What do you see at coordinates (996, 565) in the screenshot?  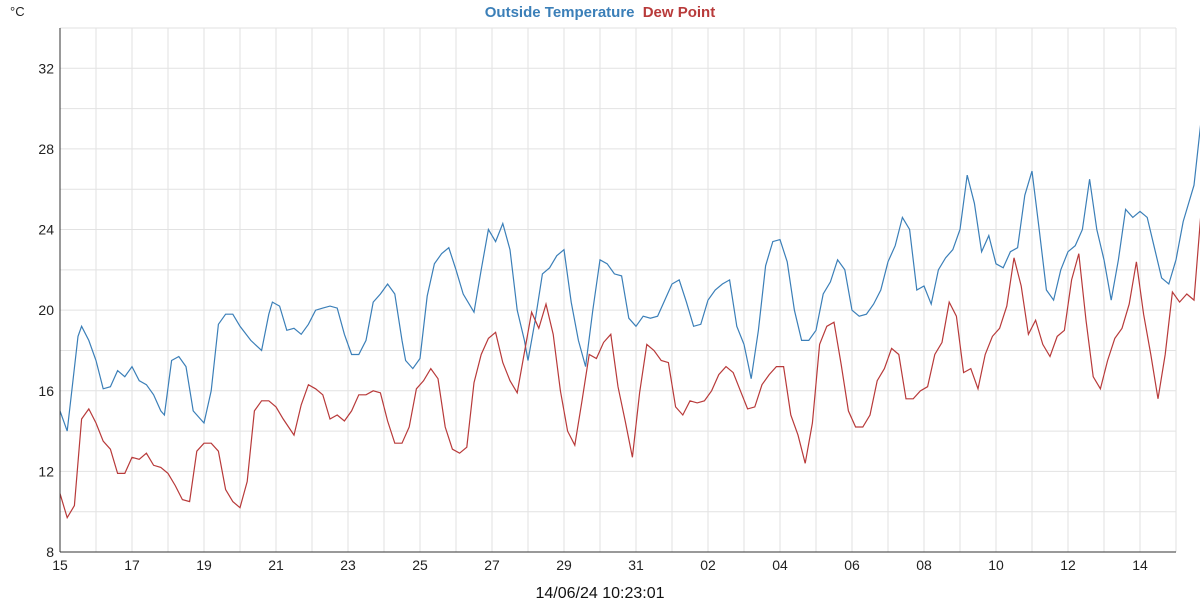 I see `x-tick-label: 10` at bounding box center [996, 565].